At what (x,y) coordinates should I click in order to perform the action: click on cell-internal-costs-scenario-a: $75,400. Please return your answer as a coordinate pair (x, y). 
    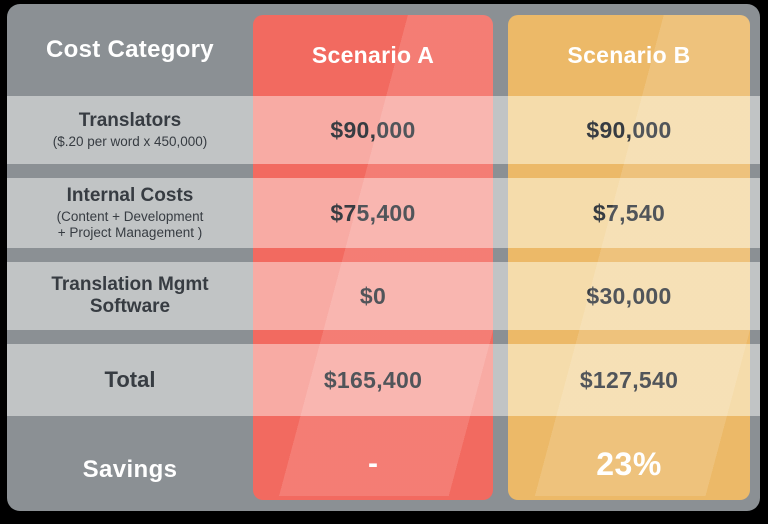
    Looking at the image, I should click on (373, 213).